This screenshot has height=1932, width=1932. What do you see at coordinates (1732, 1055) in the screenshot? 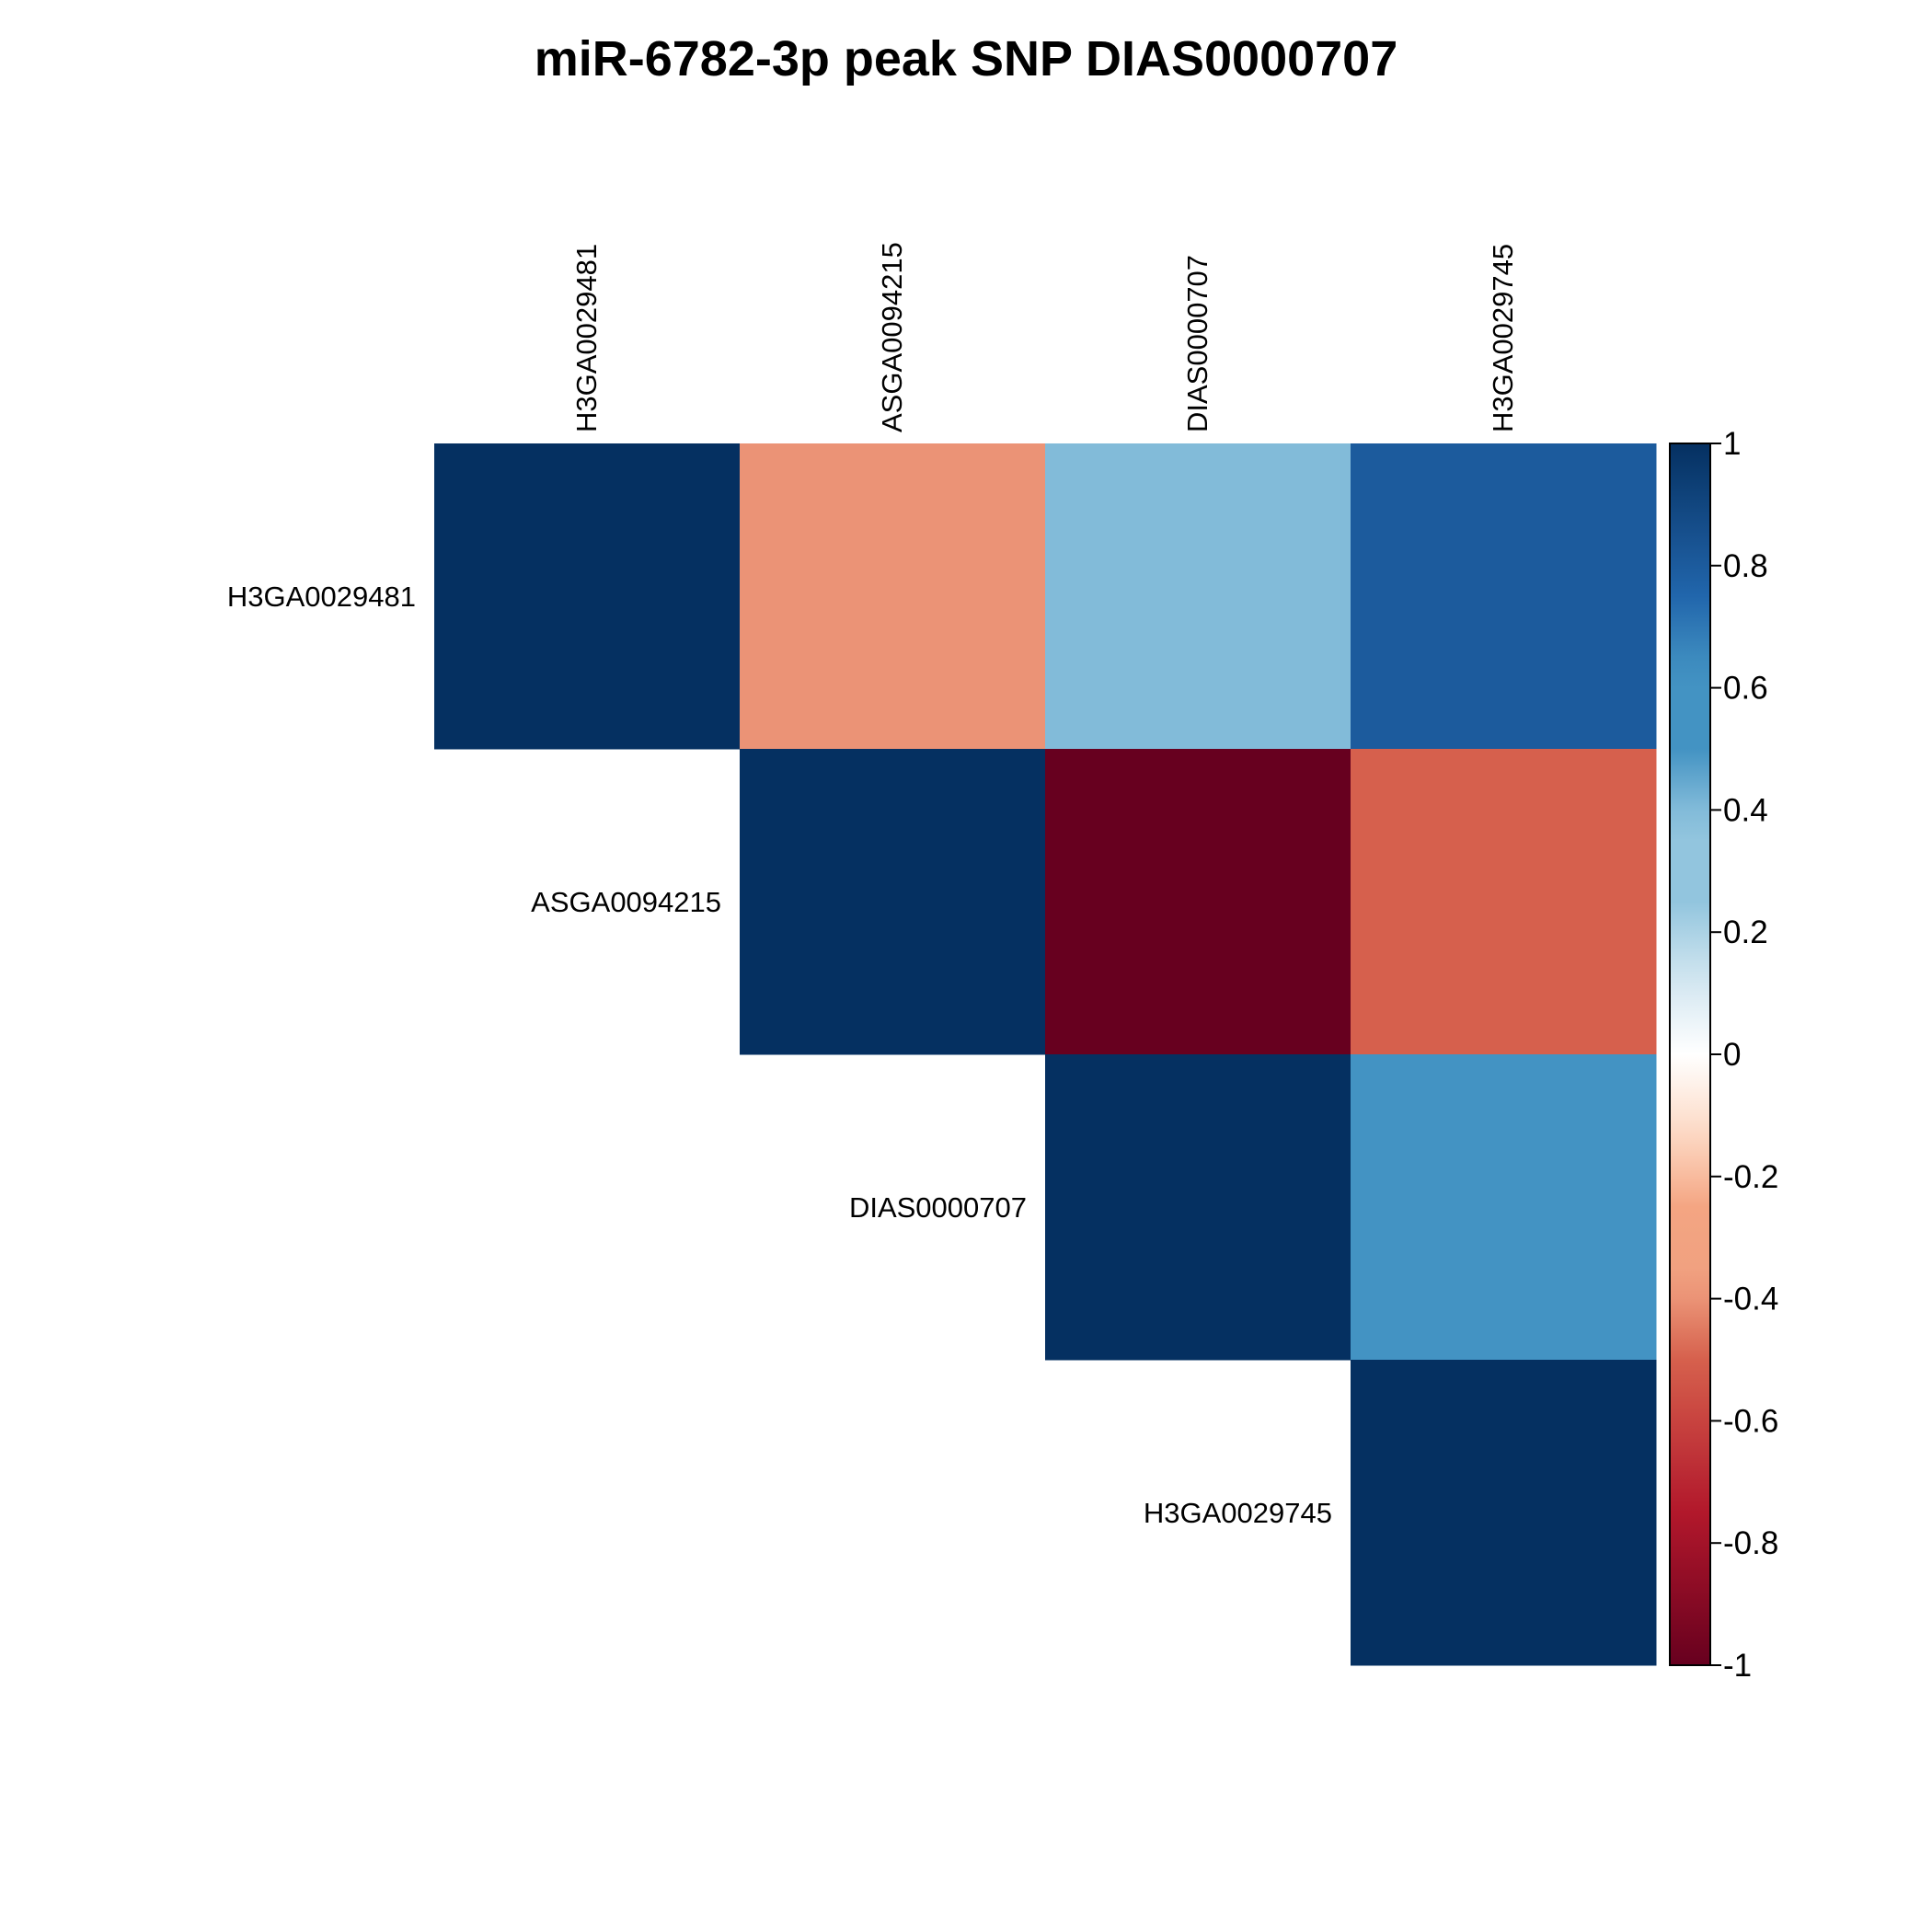
I see `colorbar-tick-label: 0` at bounding box center [1732, 1055].